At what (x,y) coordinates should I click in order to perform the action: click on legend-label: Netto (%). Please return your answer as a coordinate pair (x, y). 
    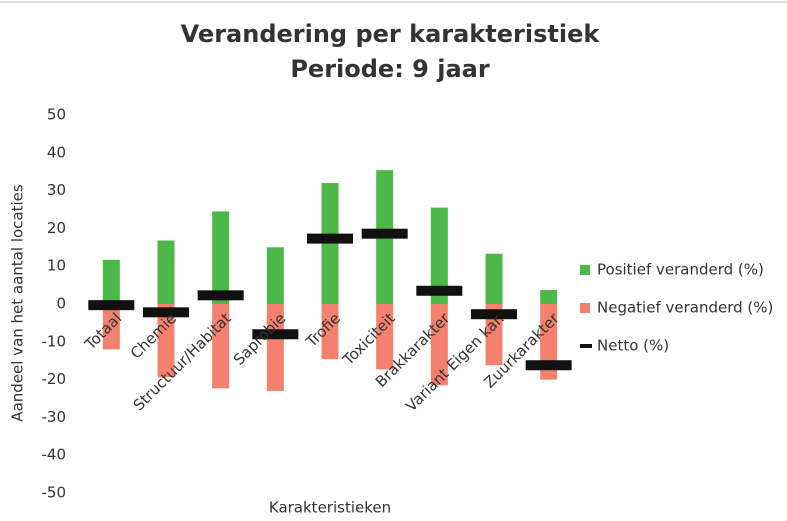
    Looking at the image, I should click on (633, 346).